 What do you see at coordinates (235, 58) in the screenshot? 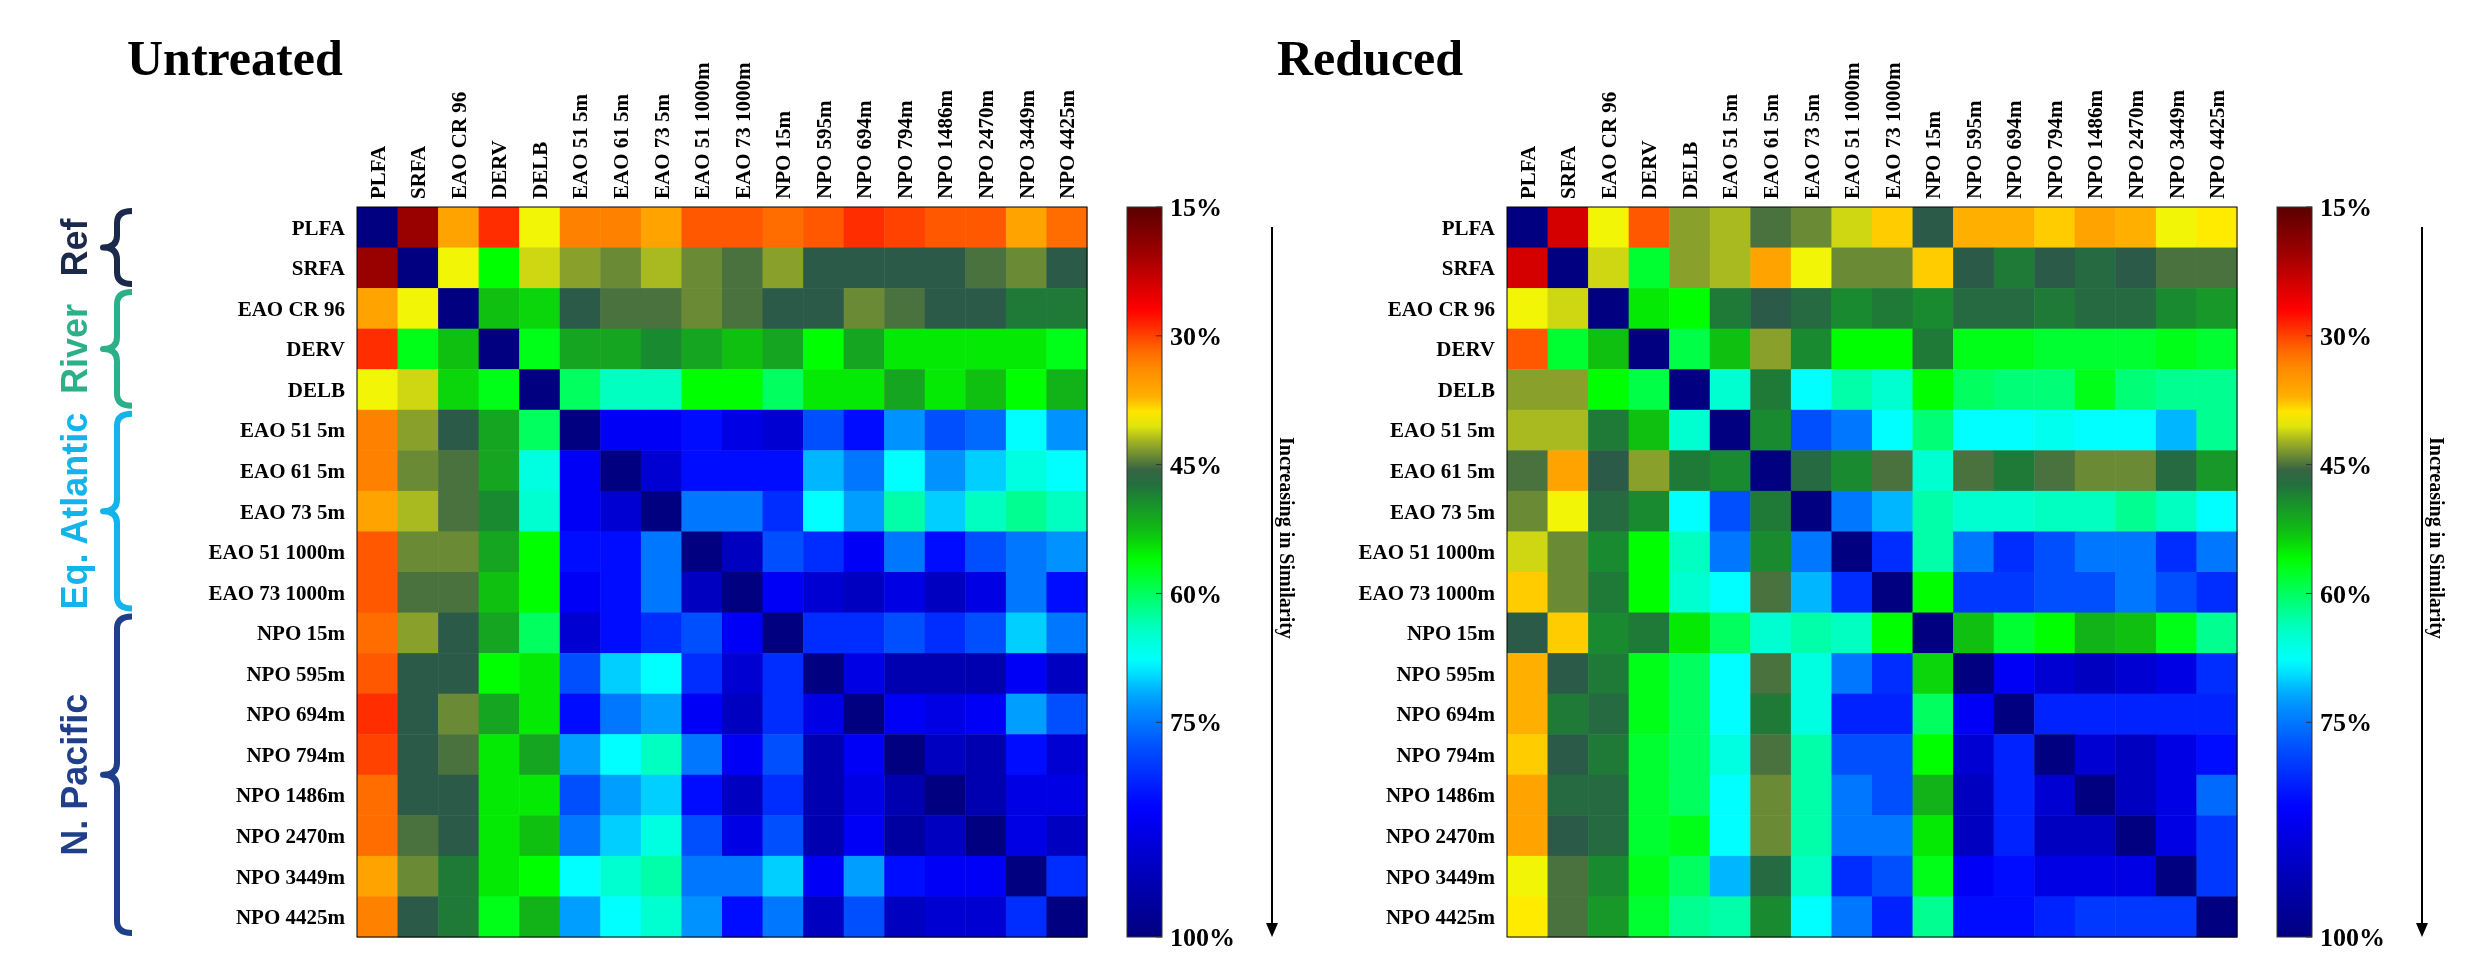
I see `chart-title: Untreated` at bounding box center [235, 58].